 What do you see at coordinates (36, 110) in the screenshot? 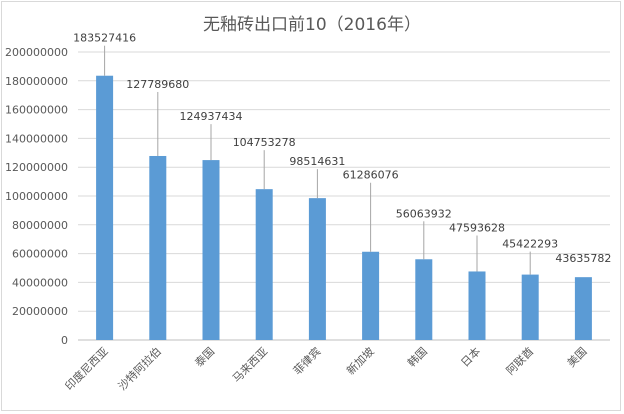
I see `y-tick-label: 160000000` at bounding box center [36, 110].